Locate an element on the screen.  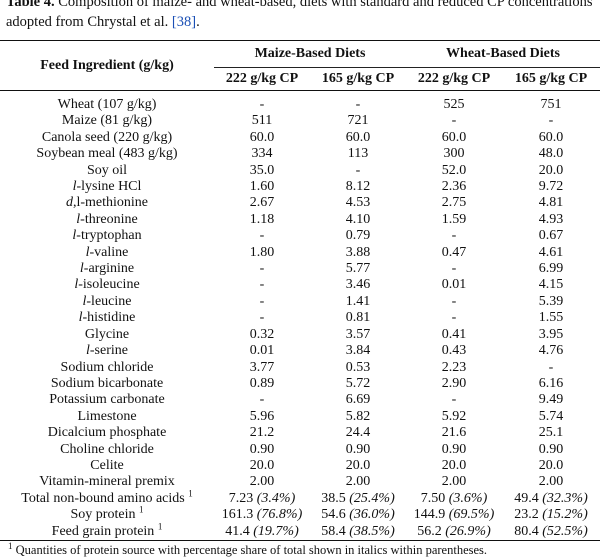
cell-value: 49.4 (32.3%) is located at coordinates (551, 498).